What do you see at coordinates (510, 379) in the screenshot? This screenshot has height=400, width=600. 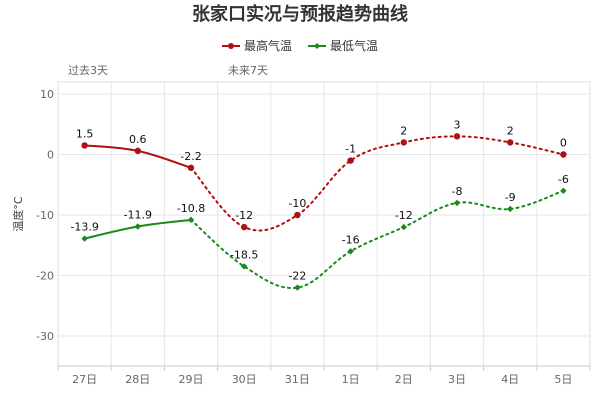 I see `x-tick-label: 4日` at bounding box center [510, 379].